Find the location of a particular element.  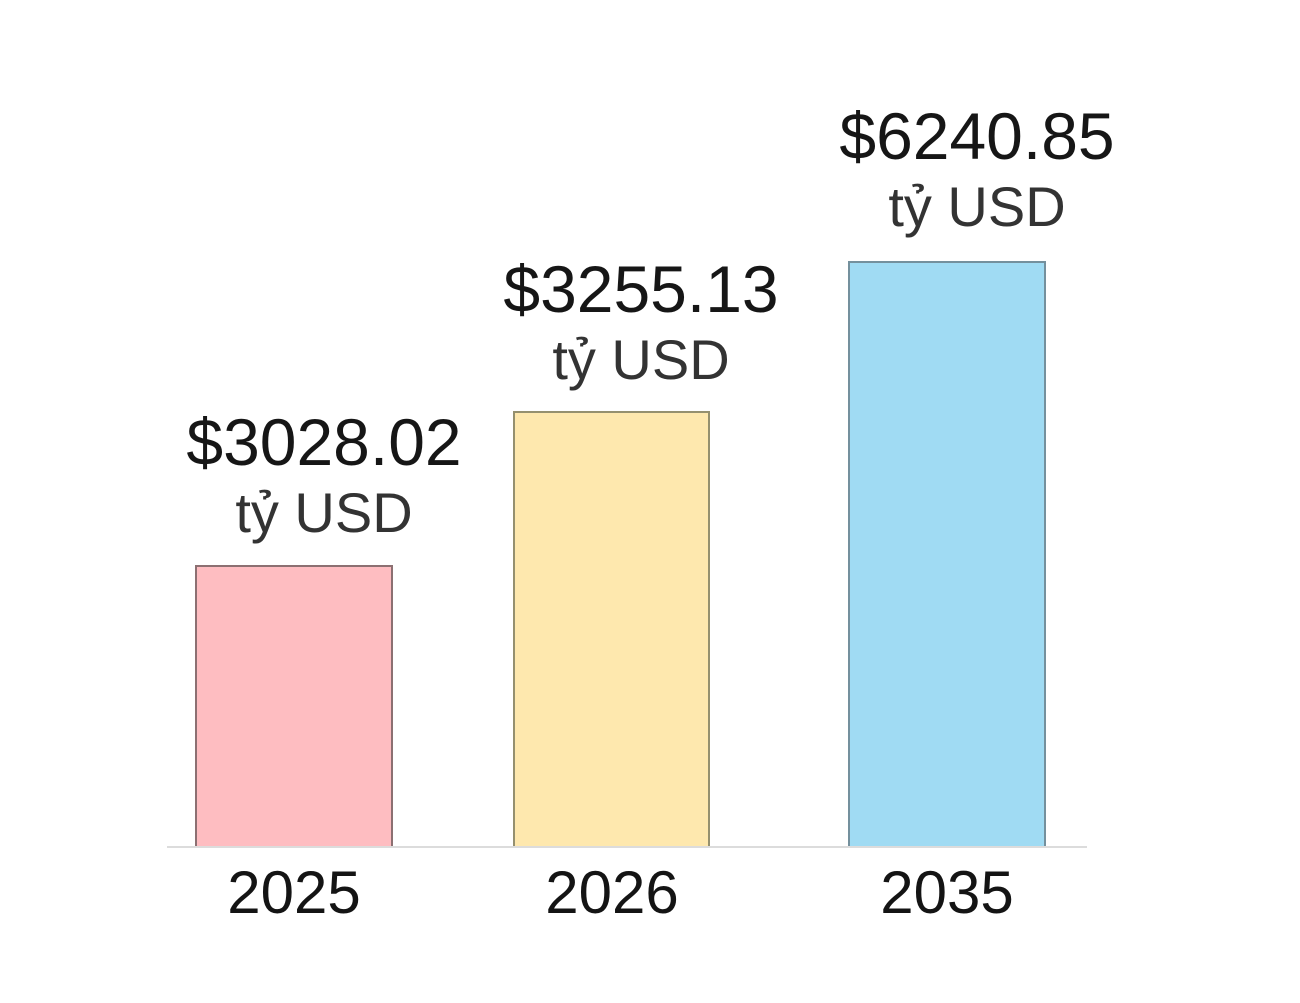

bar-2025 is located at coordinates (294, 706).